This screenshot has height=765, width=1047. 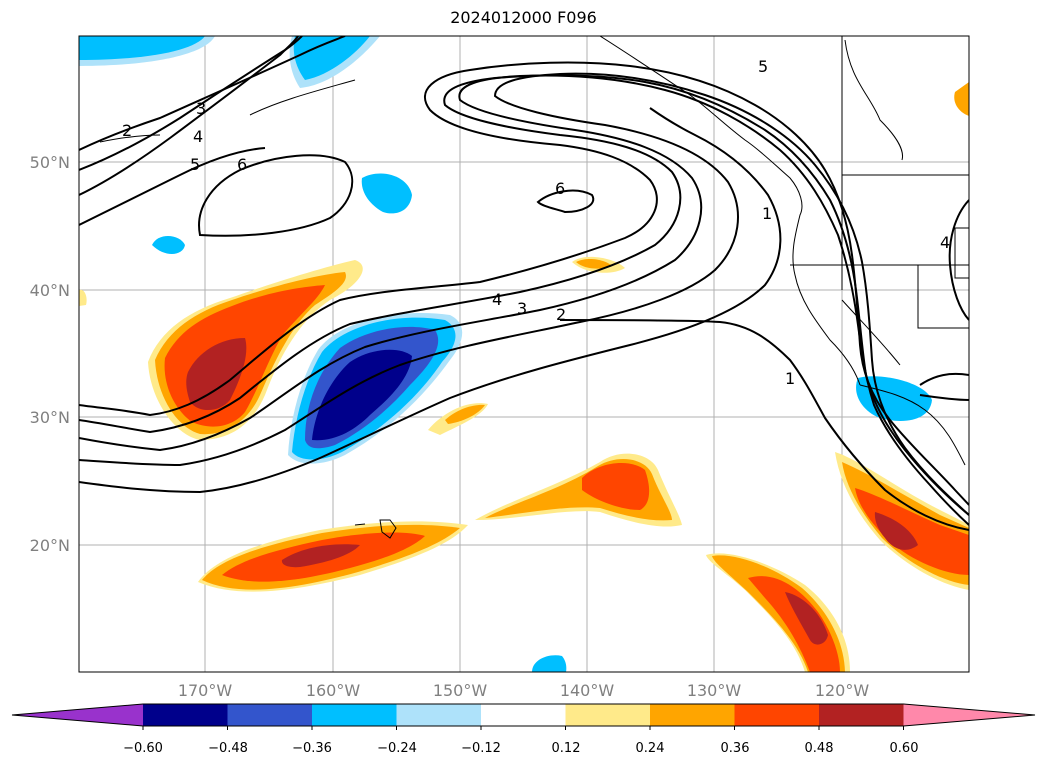 What do you see at coordinates (312, 748) in the screenshot?
I see `colorbar-tick-label: −0.36` at bounding box center [312, 748].